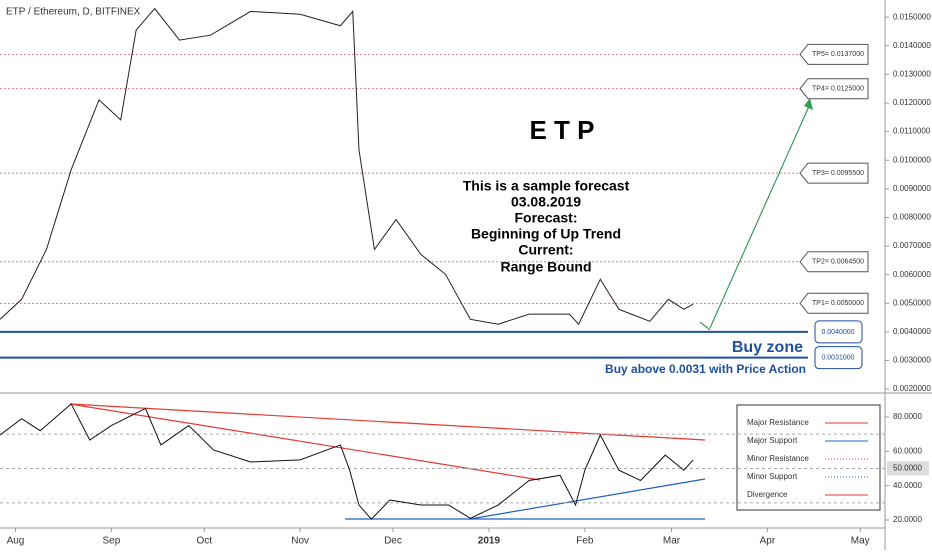  What do you see at coordinates (778, 422) in the screenshot?
I see `legend-label: Major Resistance` at bounding box center [778, 422].